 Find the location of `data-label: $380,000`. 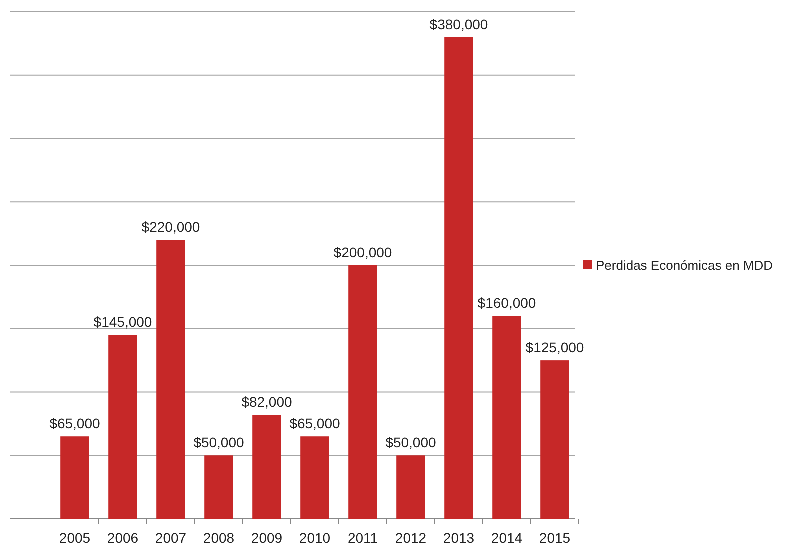

data-label: $380,000 is located at coordinates (459, 24).